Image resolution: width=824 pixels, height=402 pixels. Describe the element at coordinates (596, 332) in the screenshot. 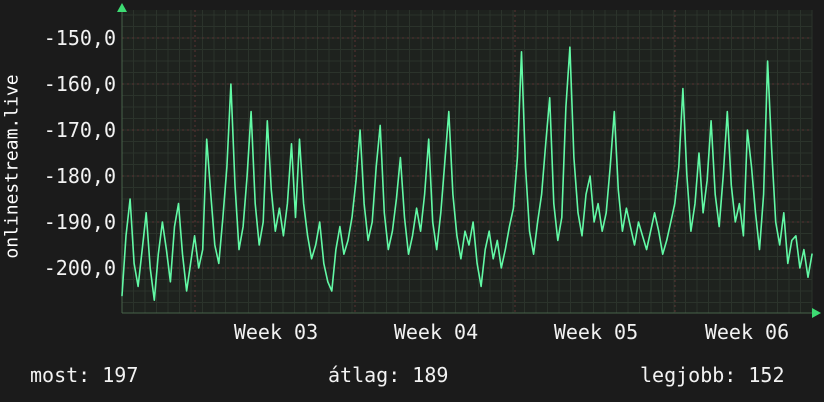

I see `x-axis-tick-label: Week 05` at that location.